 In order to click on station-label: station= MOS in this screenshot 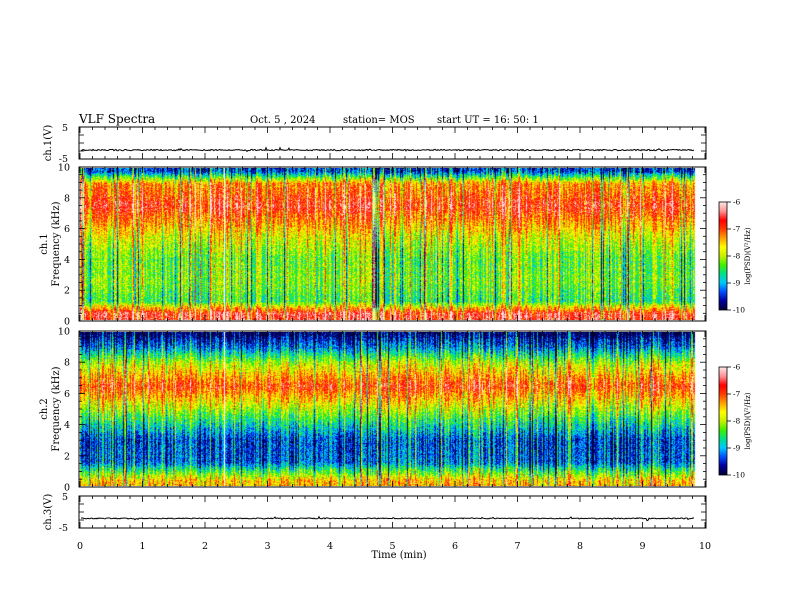, I will do `click(379, 120)`.